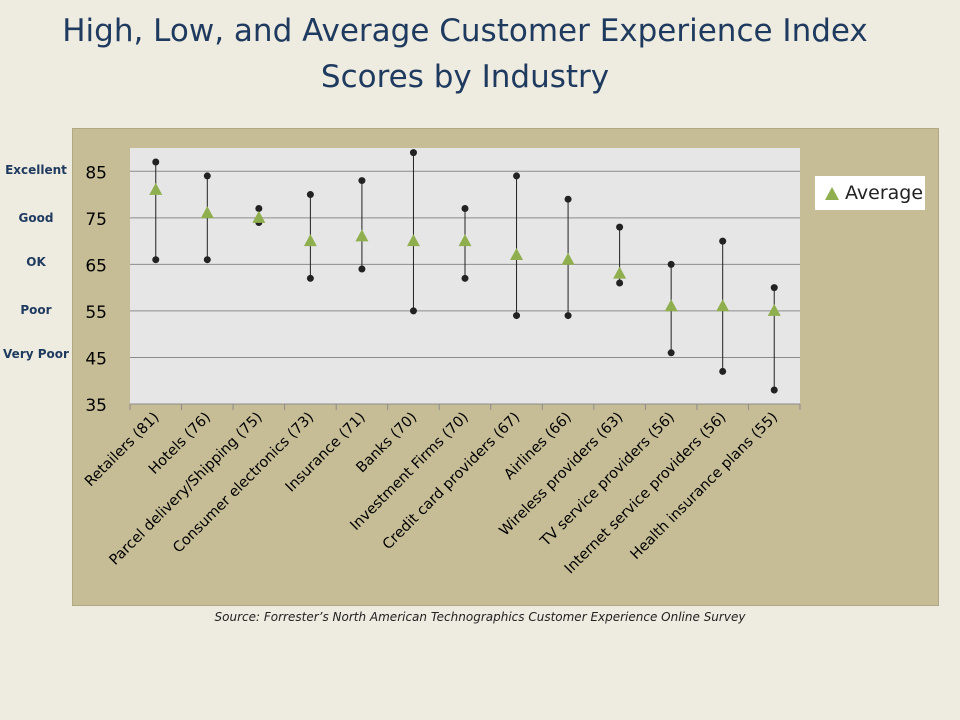  Describe the element at coordinates (884, 193) in the screenshot. I see `legend-label-average: Average` at that location.